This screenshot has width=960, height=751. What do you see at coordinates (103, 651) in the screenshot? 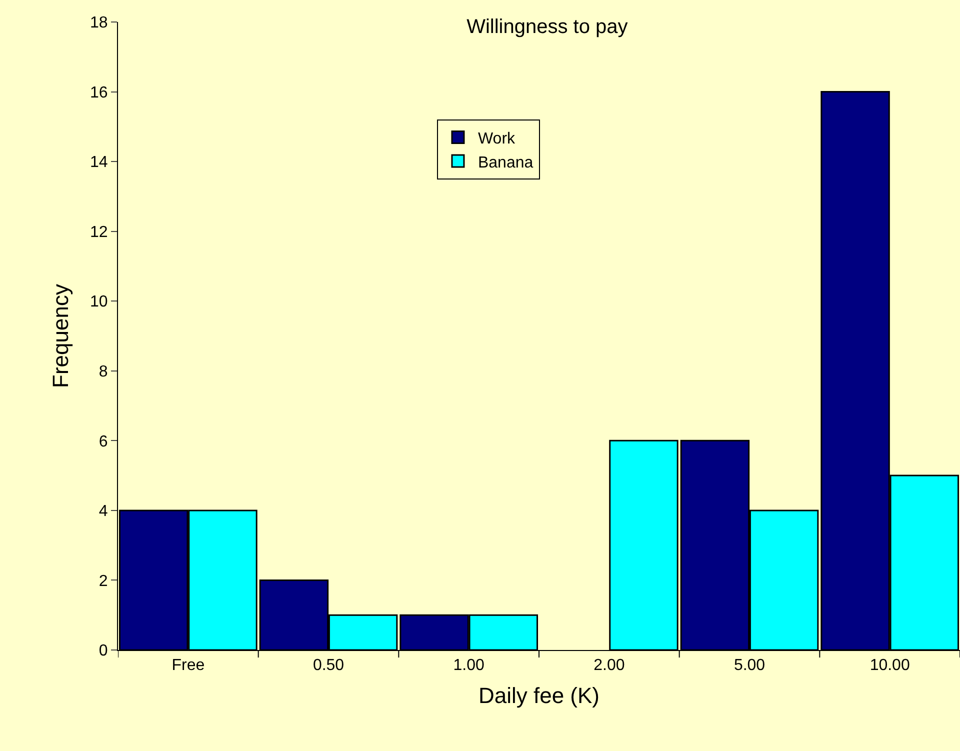
I see `y-tick-label: 0` at bounding box center [103, 651].